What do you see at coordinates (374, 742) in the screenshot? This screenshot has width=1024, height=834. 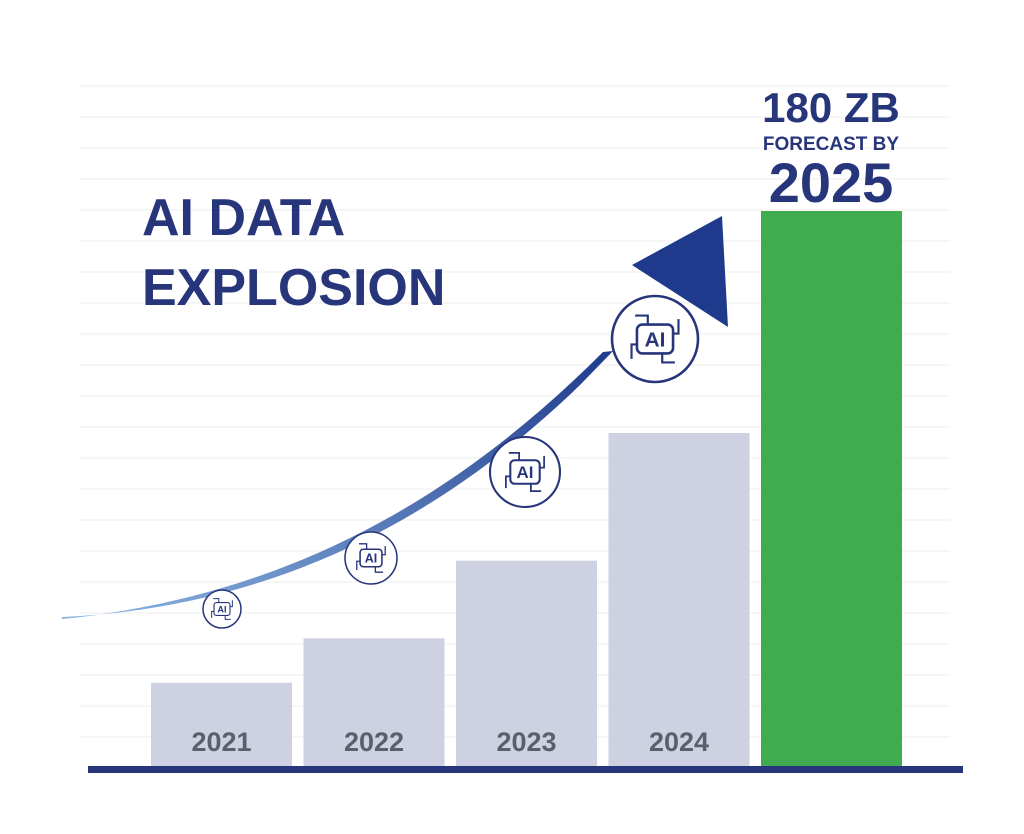 I see `year-label-2022: 2022` at bounding box center [374, 742].